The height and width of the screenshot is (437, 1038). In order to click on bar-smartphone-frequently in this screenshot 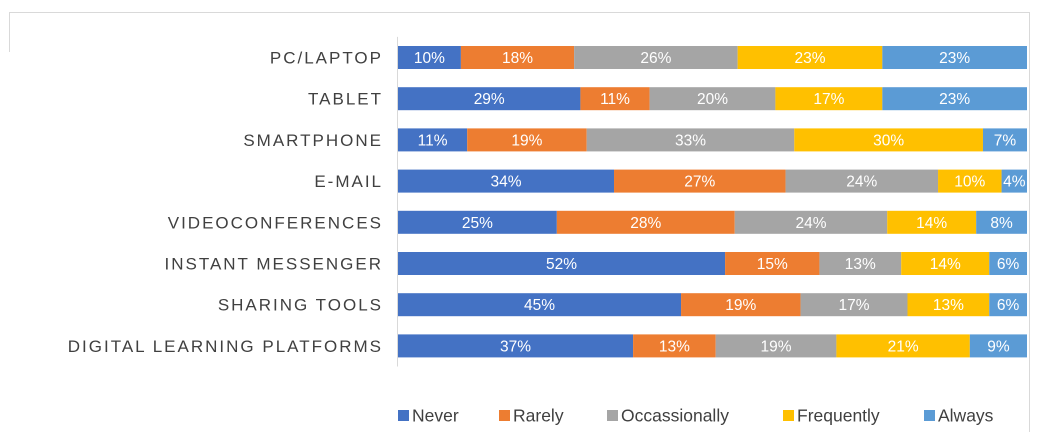, I will do `click(888, 140)`.